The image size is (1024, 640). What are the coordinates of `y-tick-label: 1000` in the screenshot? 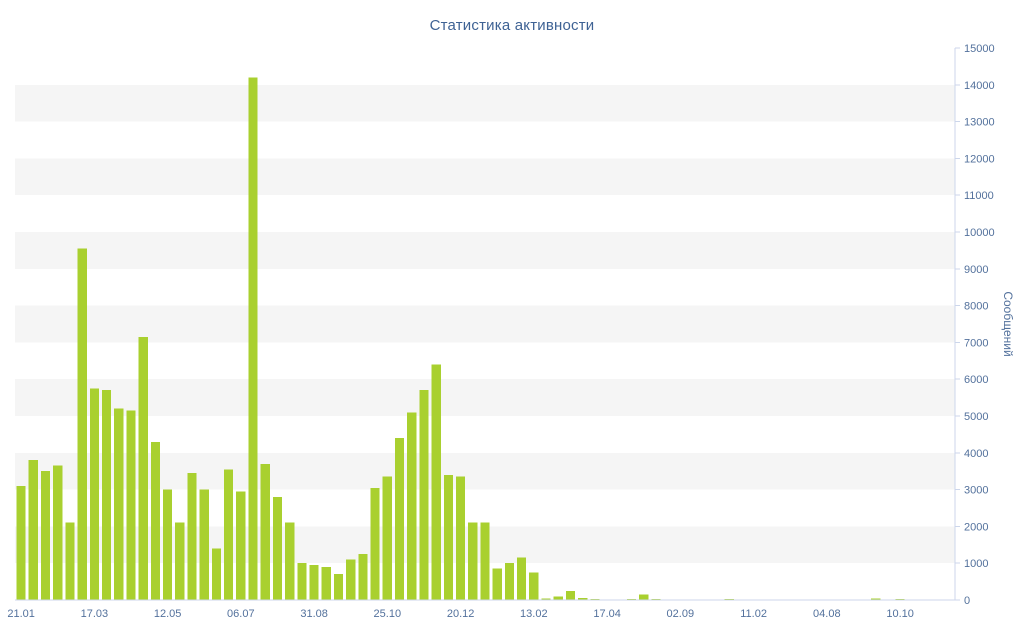 It's located at (976, 564).